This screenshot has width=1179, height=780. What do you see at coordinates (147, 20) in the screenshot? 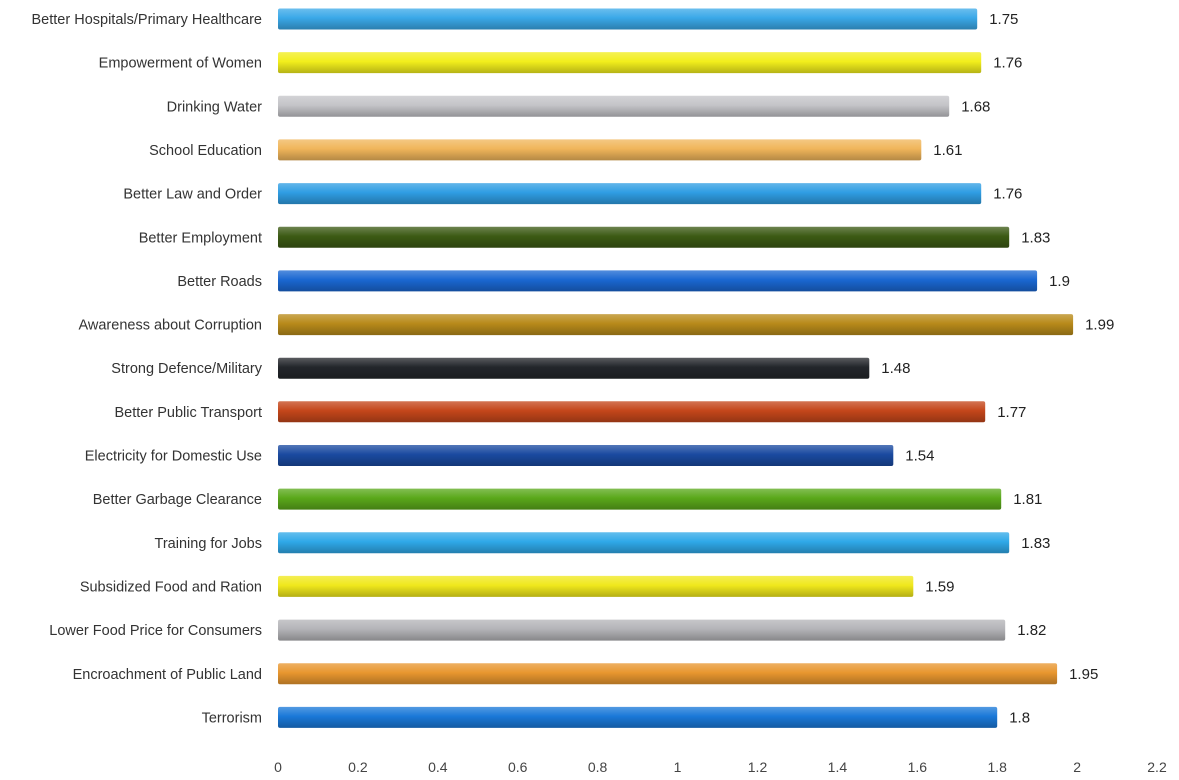
I see `category-label: Better Hospitals/Primary Healthcare` at bounding box center [147, 20].